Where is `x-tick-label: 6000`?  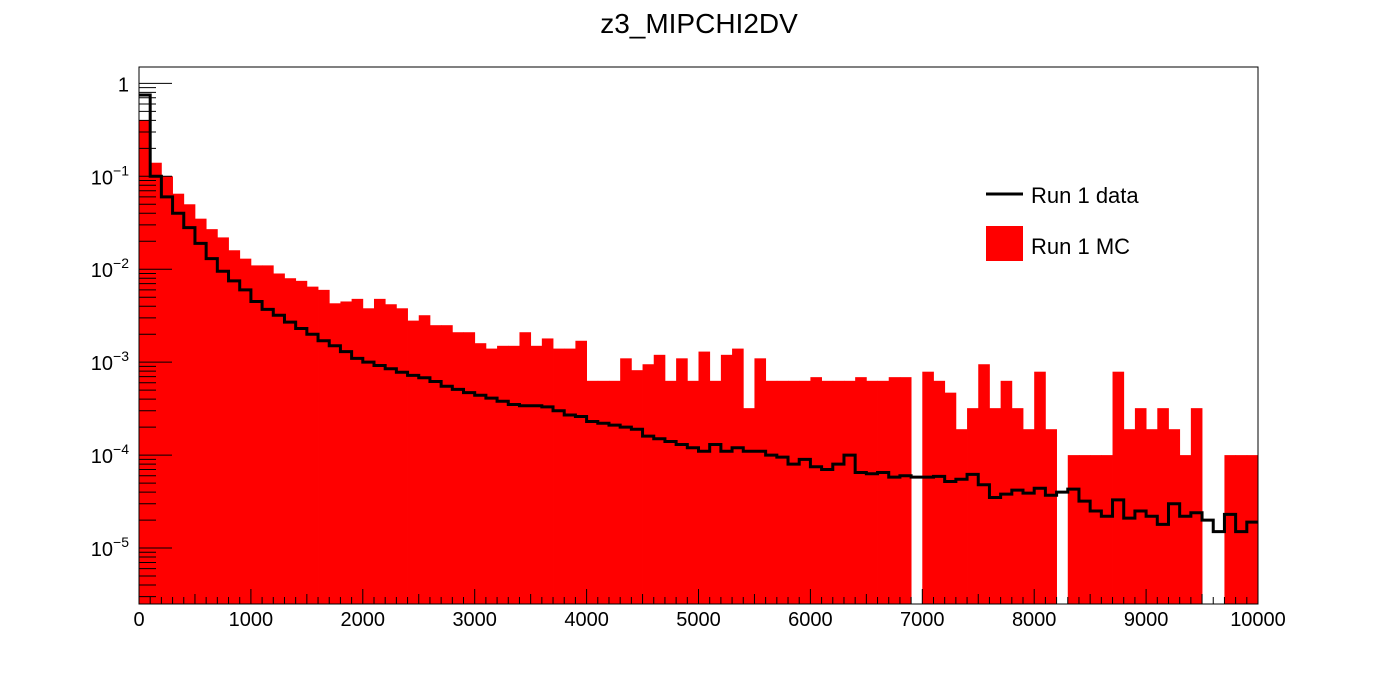 x-tick-label: 6000 is located at coordinates (810, 620).